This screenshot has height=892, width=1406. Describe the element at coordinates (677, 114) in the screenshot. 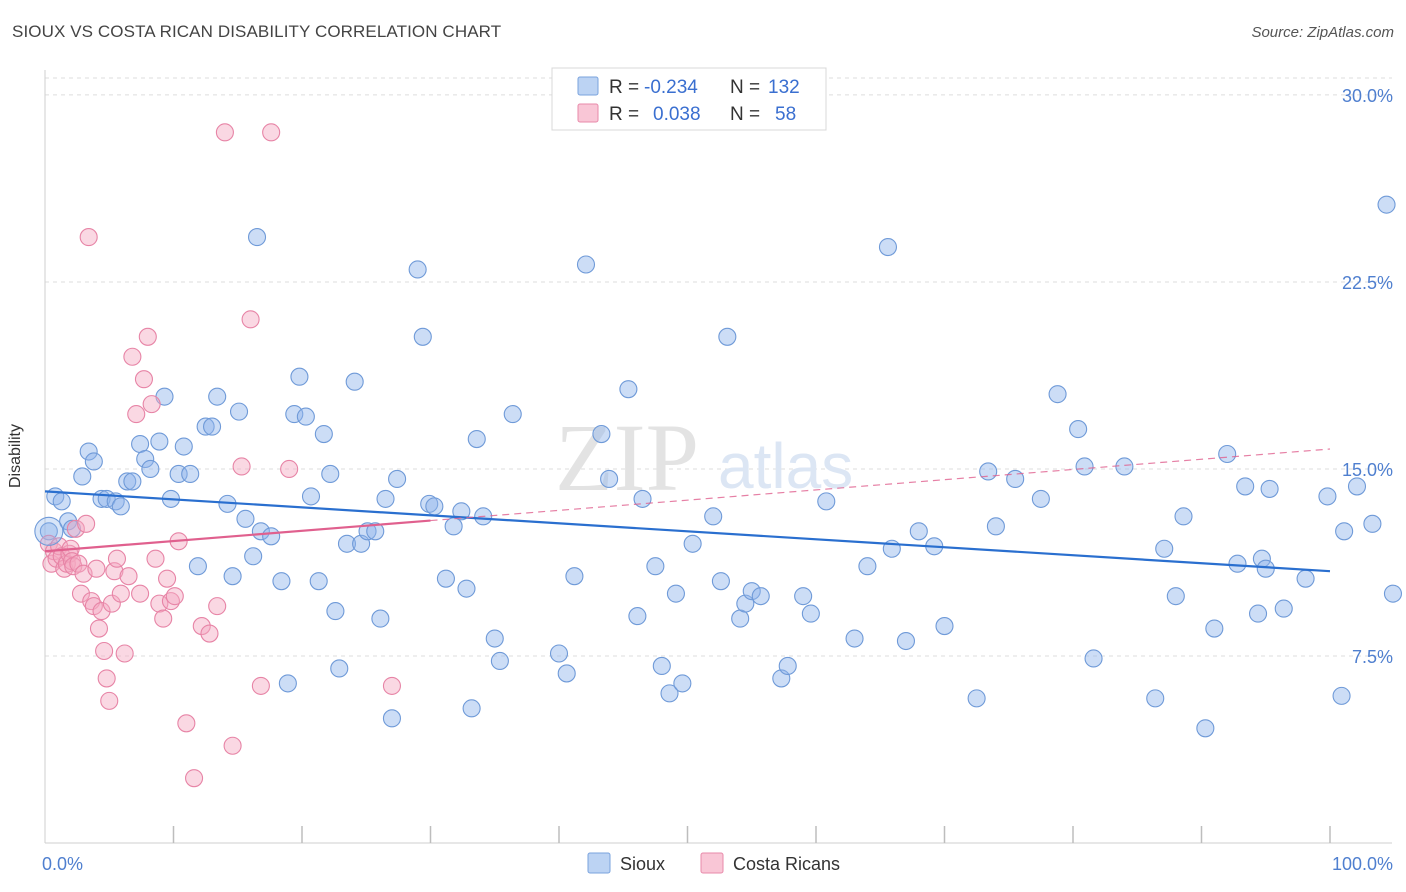

I see `stats-r-value-costa-ricans: 0.038` at that location.